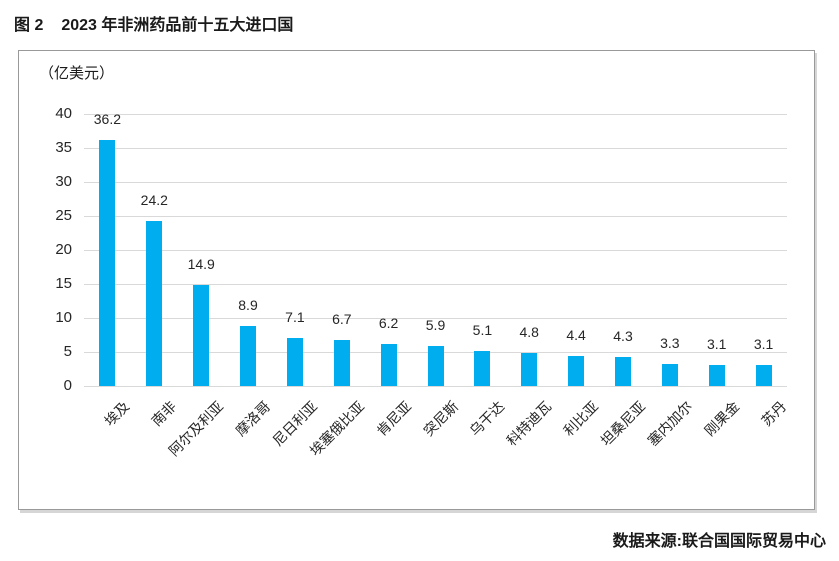 This screenshot has height=561, width=839. Describe the element at coordinates (440, 419) in the screenshot. I see `category-label: 突尼斯` at that location.